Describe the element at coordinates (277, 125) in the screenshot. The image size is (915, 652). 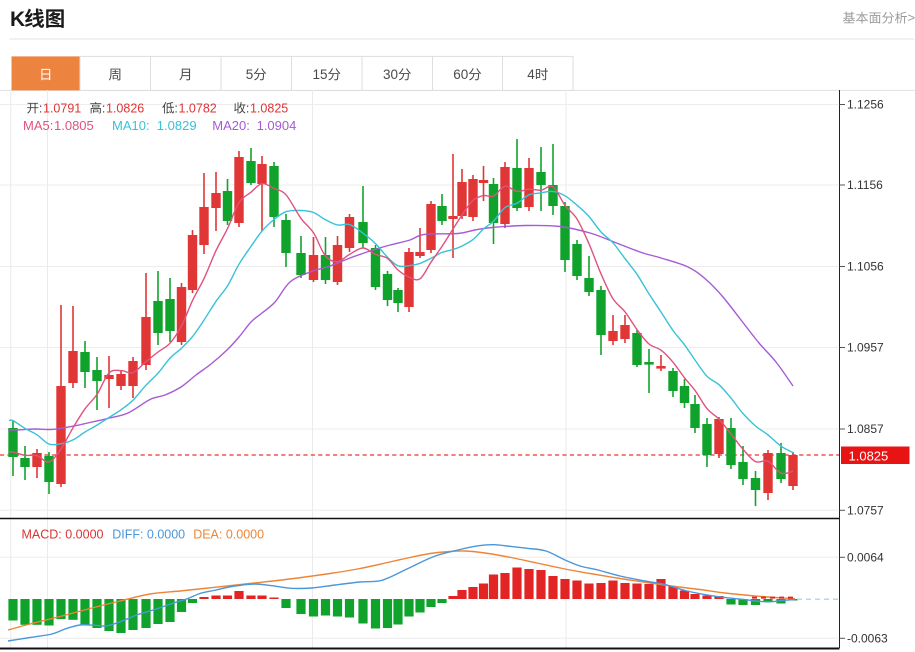
I see `svg-text: 1.0904` at that location.